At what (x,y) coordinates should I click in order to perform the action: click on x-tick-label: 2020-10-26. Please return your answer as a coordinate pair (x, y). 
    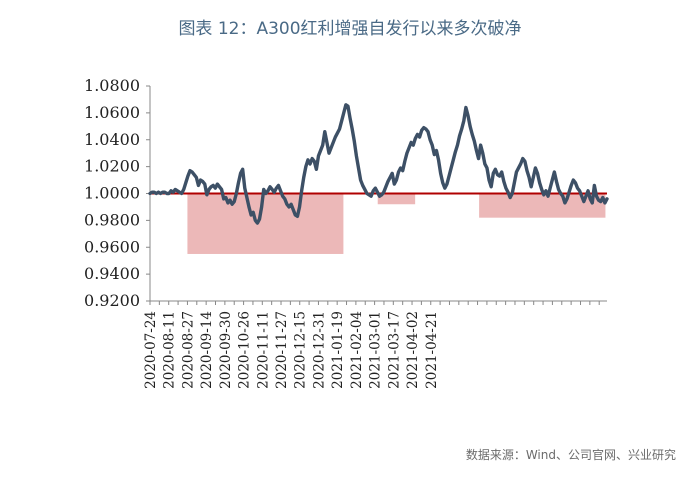
    Looking at the image, I should click on (245, 350).